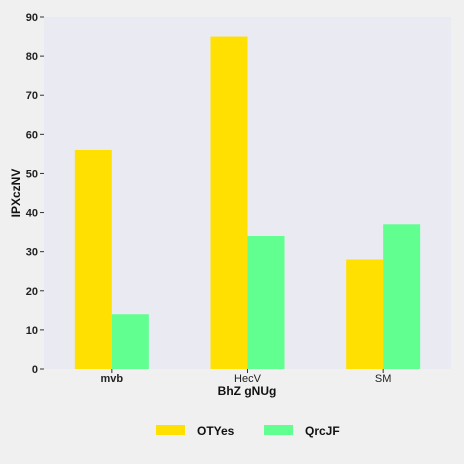 The width and height of the screenshot is (464, 464). Describe the element at coordinates (322, 431) in the screenshot. I see `legend-label: QrcJF` at that location.